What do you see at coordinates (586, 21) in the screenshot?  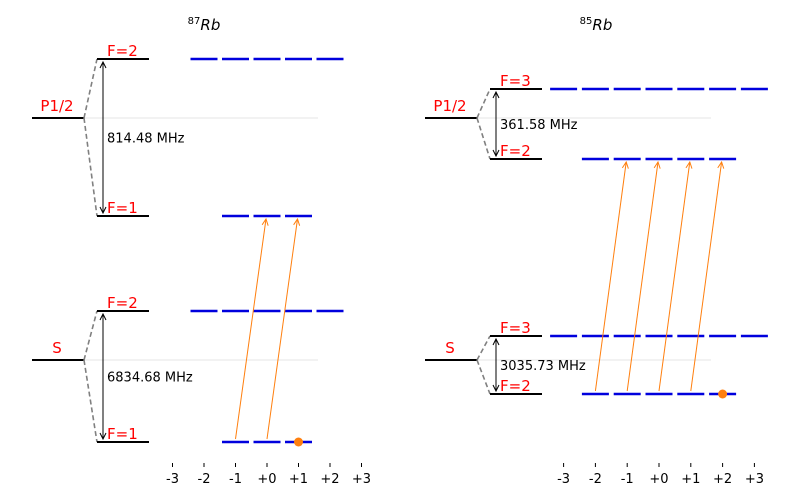 I see `isotope-mass-number: 85` at bounding box center [586, 21].